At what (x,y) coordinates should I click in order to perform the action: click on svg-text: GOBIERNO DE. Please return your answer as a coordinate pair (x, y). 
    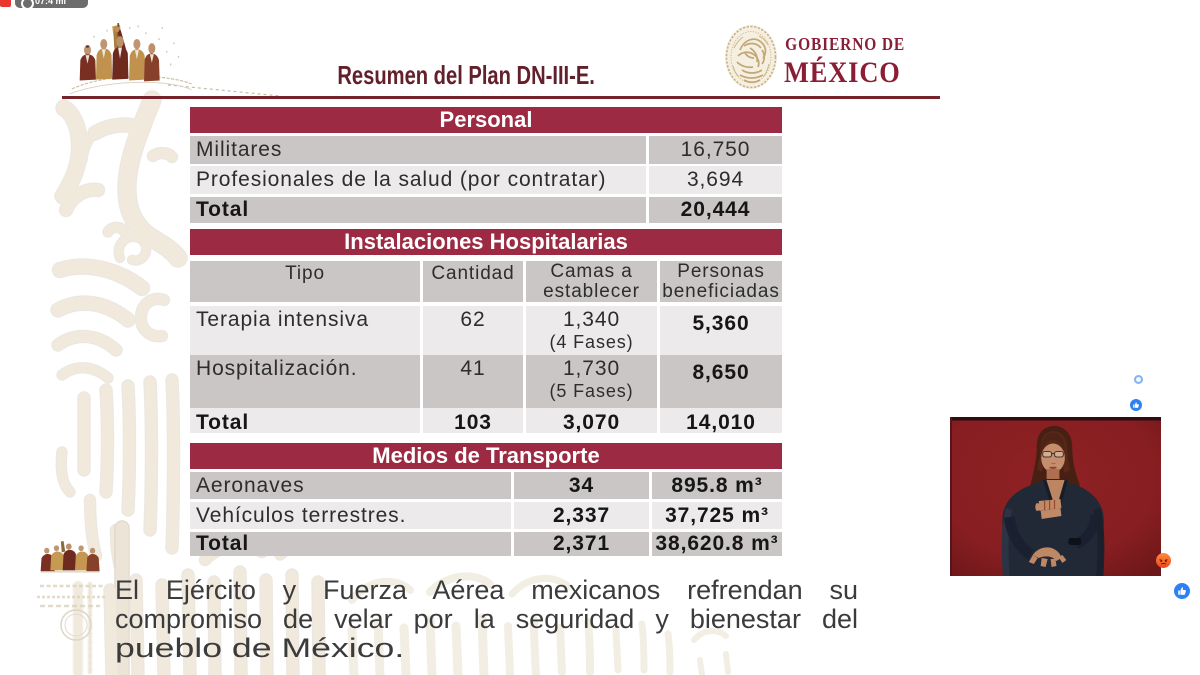
    Looking at the image, I should click on (845, 44).